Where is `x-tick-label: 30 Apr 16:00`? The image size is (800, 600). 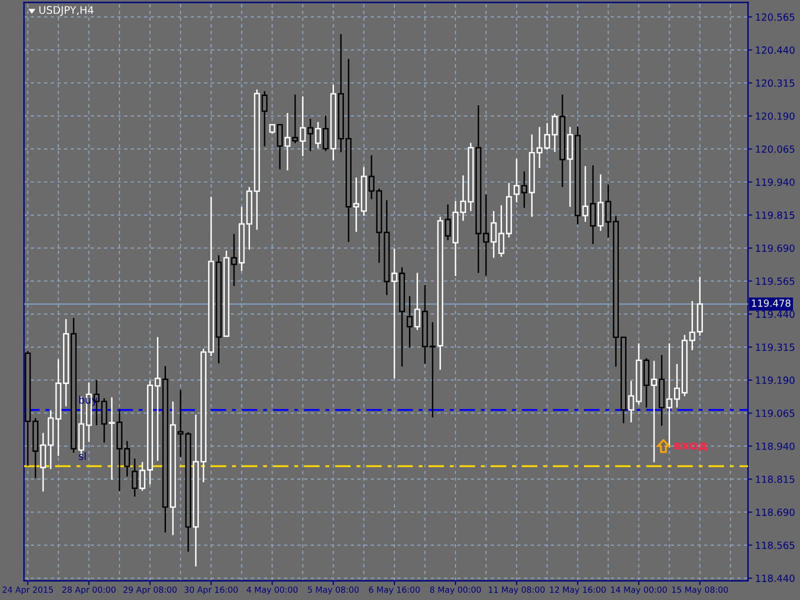
x-tick-label: 30 Apr 16:00 is located at coordinates (211, 590).